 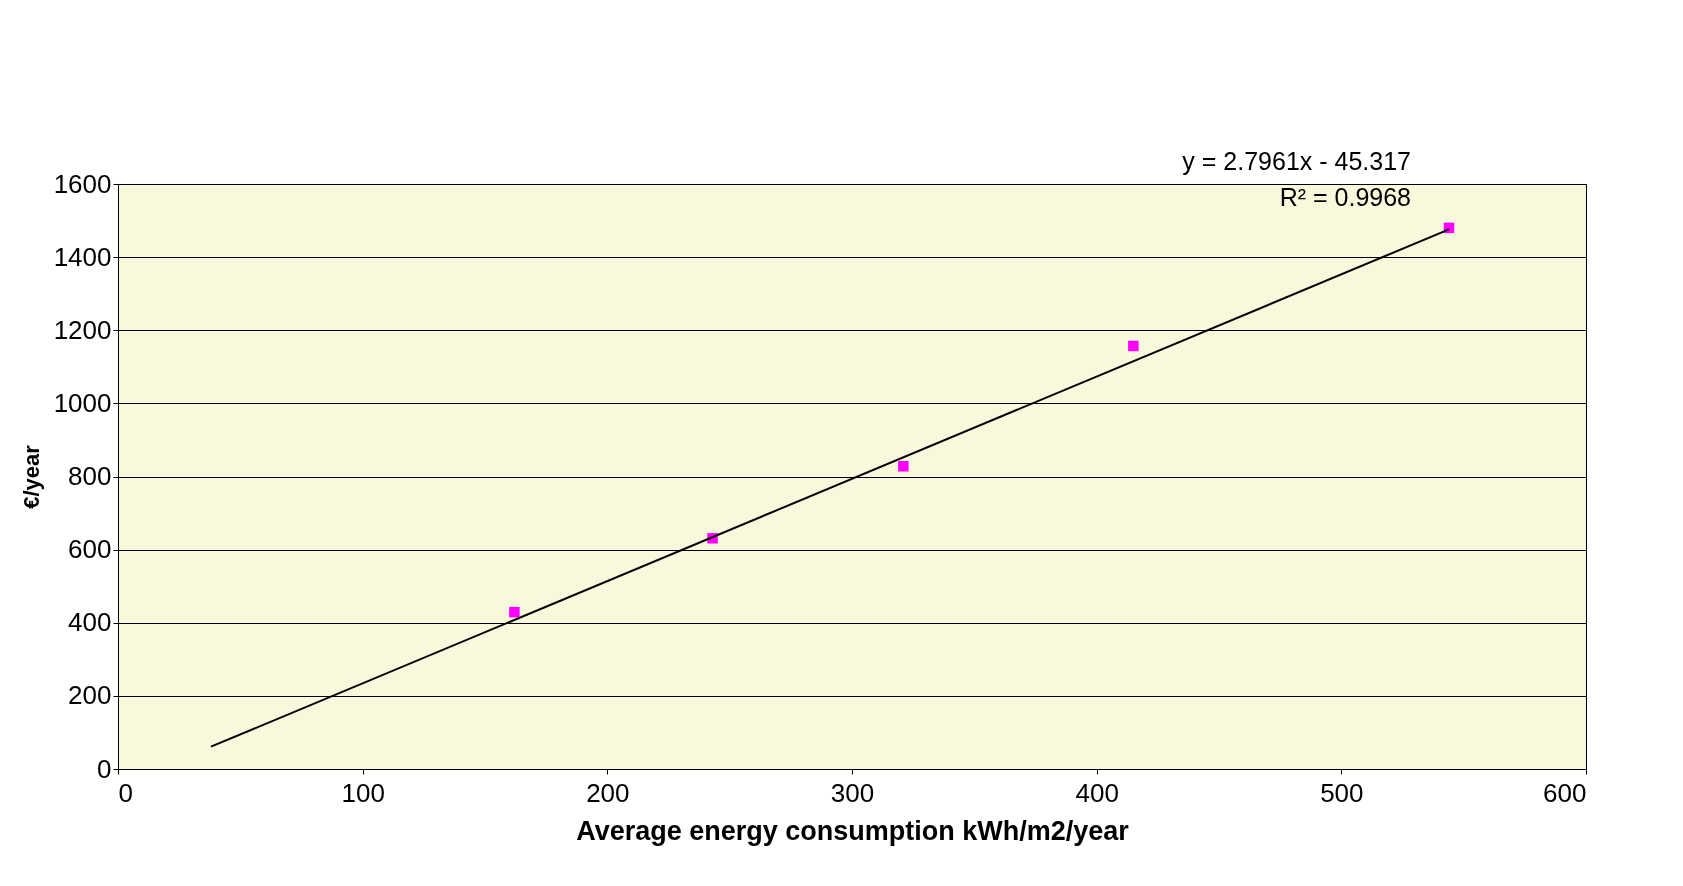 What do you see at coordinates (363, 792) in the screenshot?
I see `x-tick-label: 100` at bounding box center [363, 792].